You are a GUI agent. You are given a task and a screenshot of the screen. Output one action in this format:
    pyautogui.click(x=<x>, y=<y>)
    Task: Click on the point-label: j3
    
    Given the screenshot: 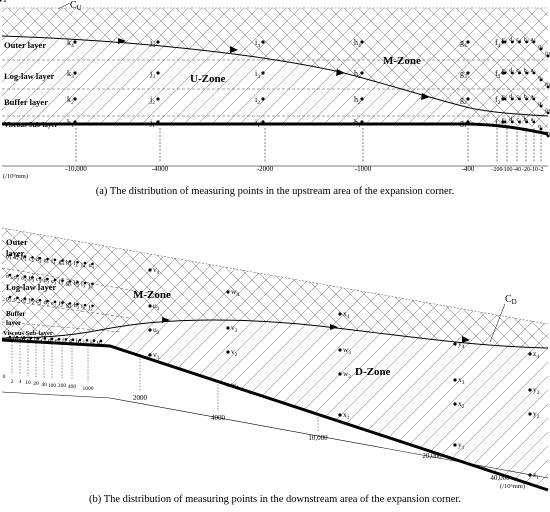 What is the action you would take?
    pyautogui.click(x=152, y=74)
    